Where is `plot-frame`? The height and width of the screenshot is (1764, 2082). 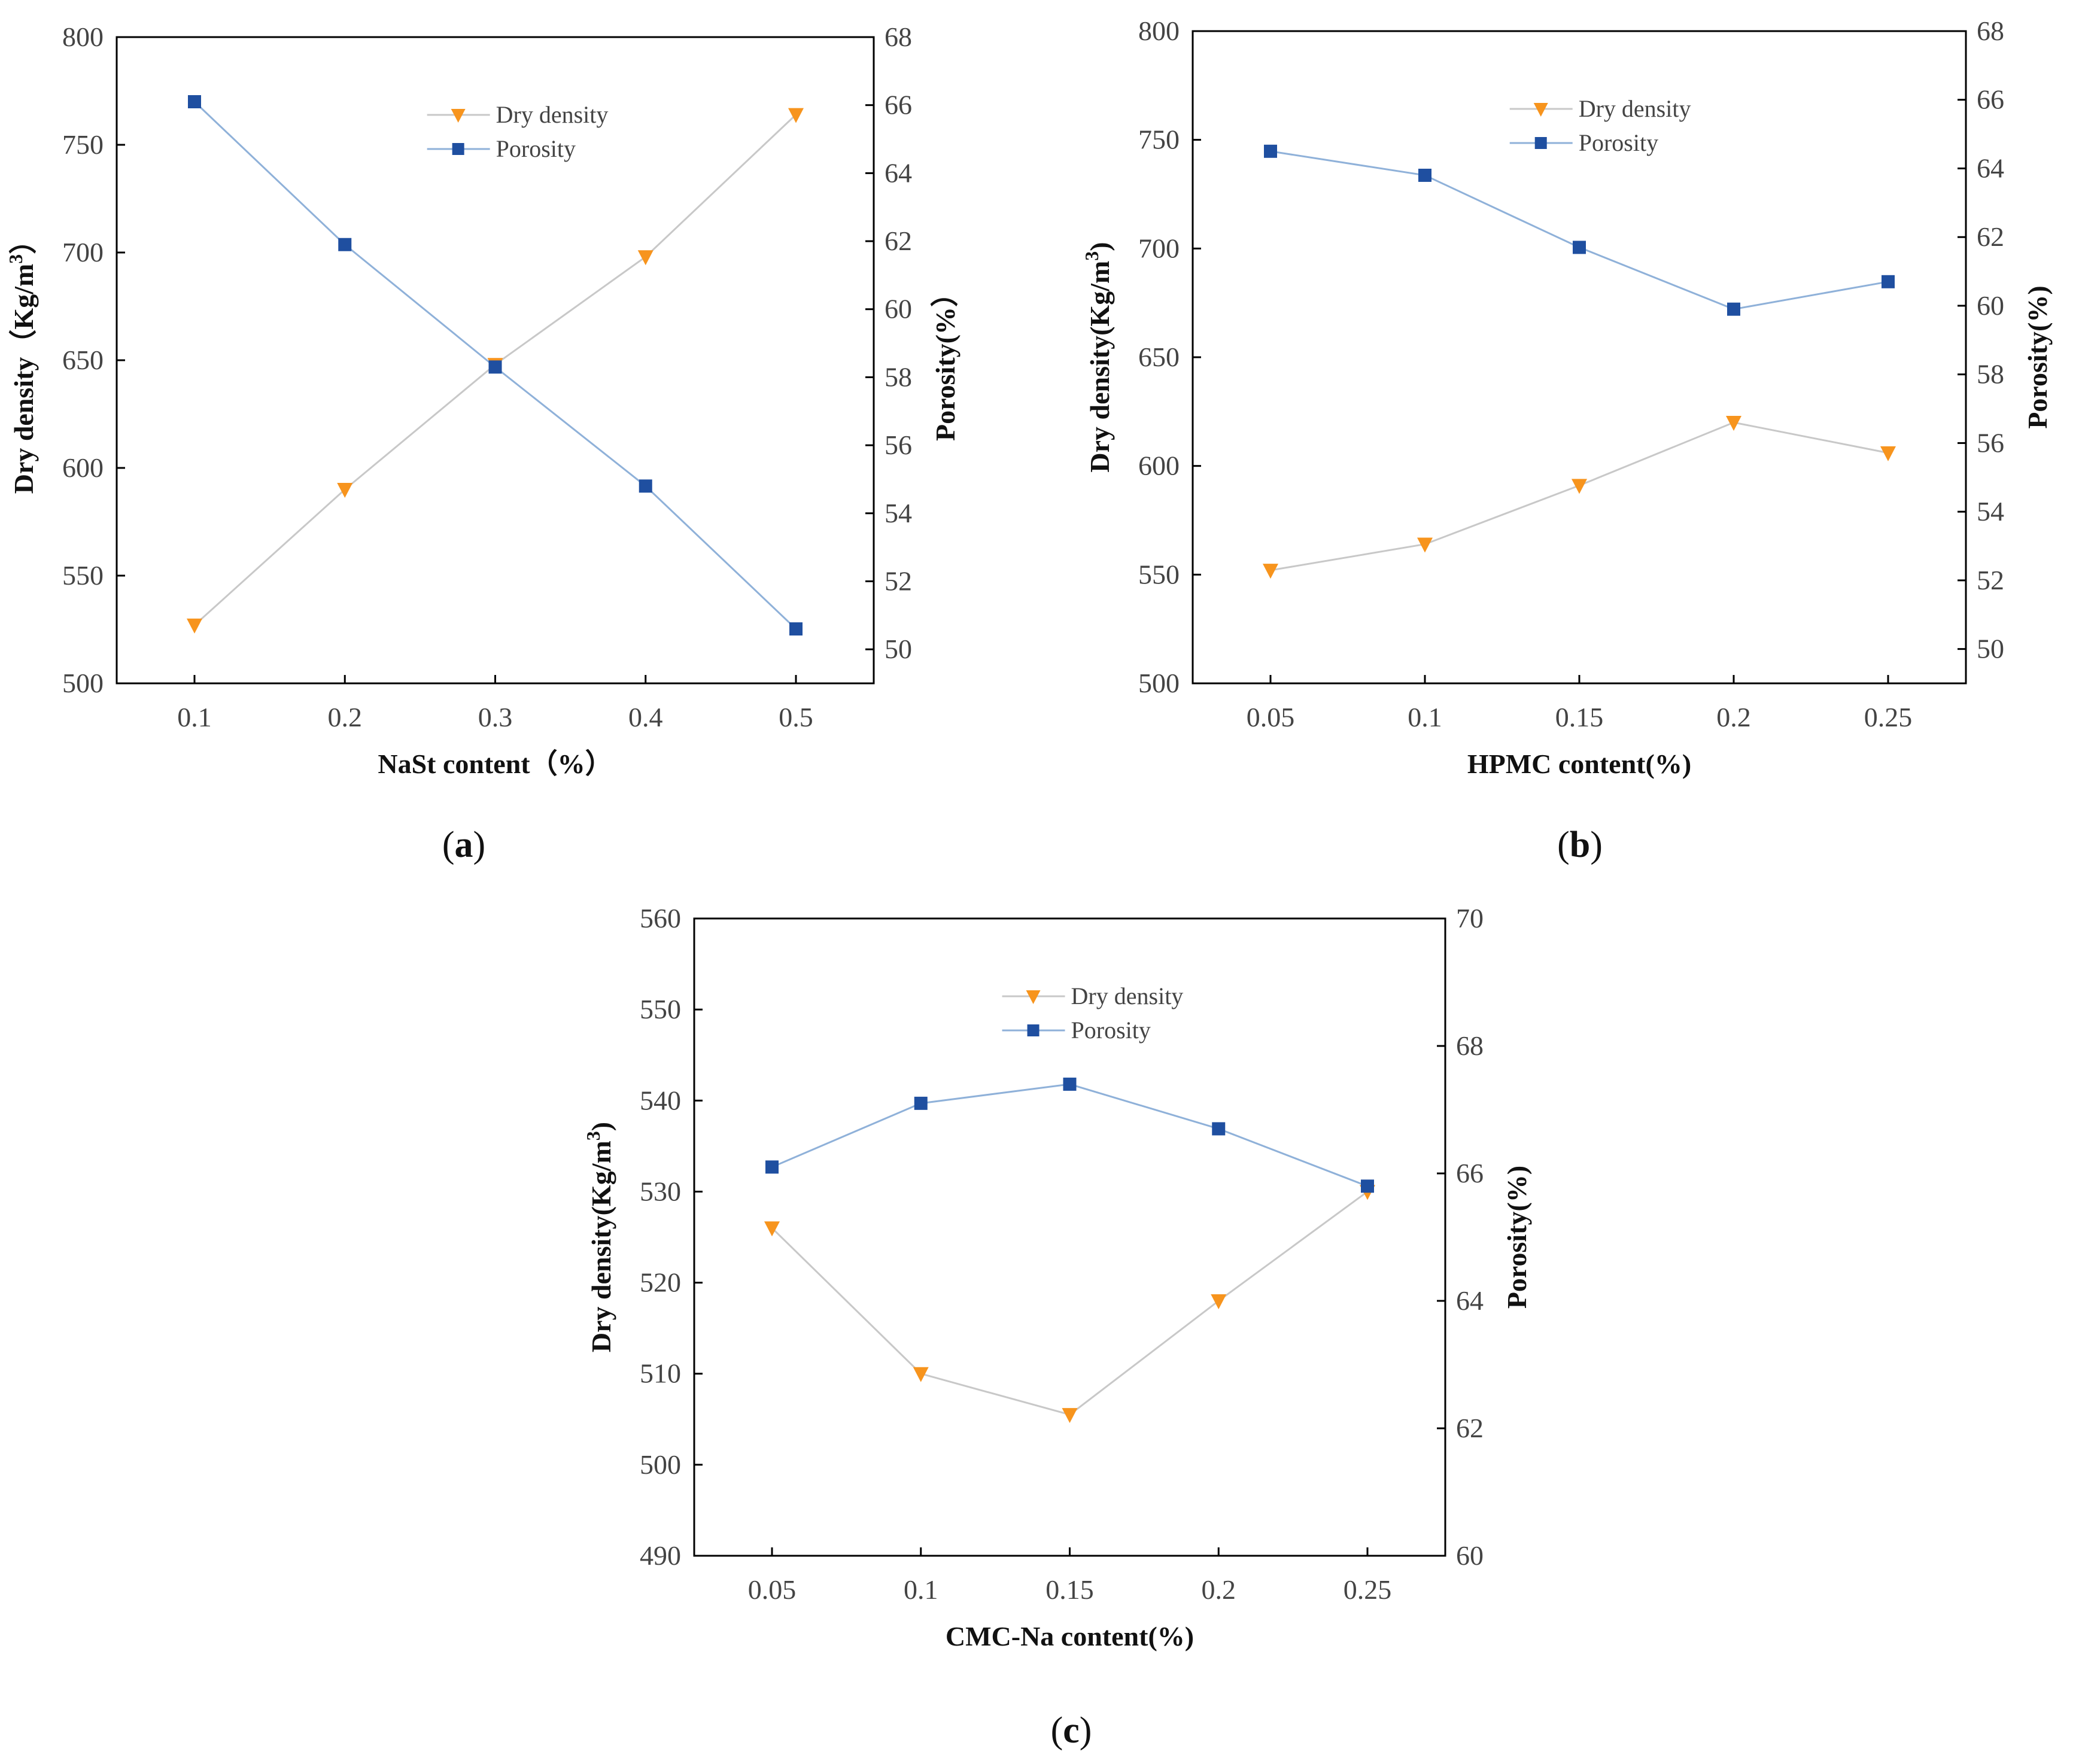 plot-frame is located at coordinates (1069, 1237).